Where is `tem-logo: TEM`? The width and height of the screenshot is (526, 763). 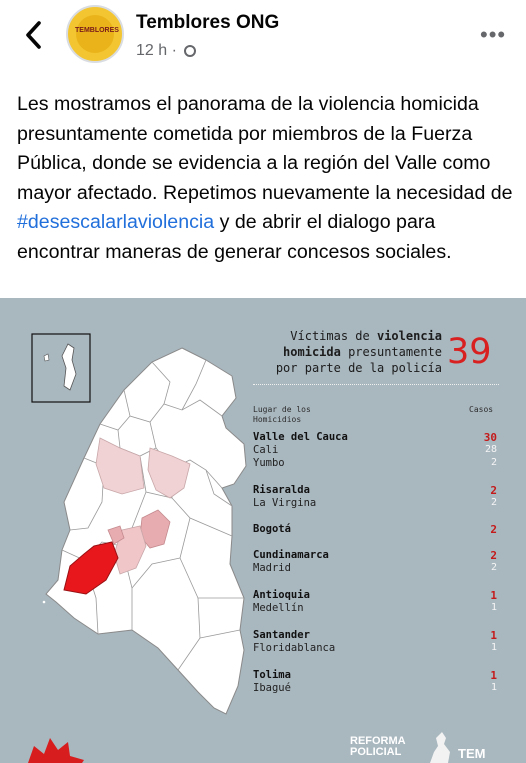 tem-logo: TEM is located at coordinates (472, 753).